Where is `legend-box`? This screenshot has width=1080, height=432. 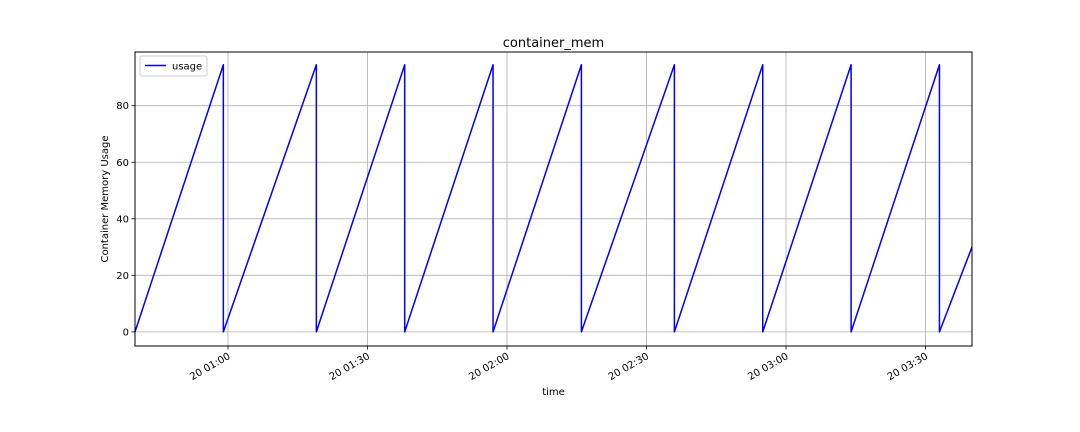 legend-box is located at coordinates (173, 66).